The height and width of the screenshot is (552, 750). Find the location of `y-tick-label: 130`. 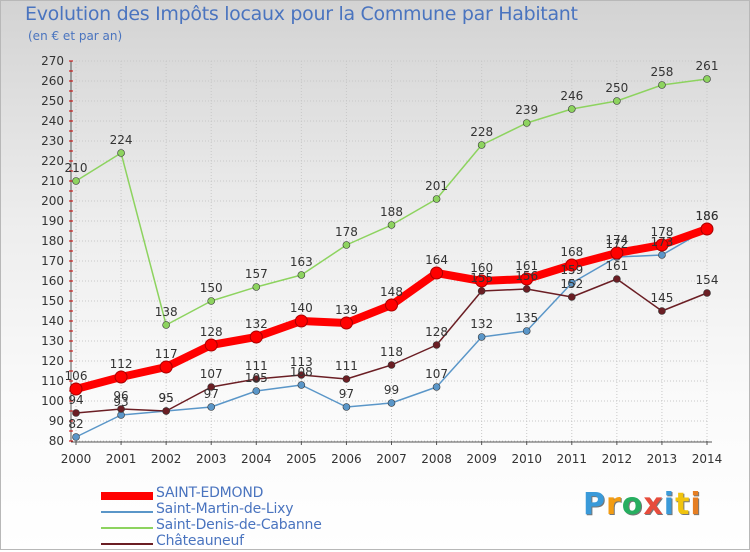

y-tick-label: 130 is located at coordinates (52, 341).